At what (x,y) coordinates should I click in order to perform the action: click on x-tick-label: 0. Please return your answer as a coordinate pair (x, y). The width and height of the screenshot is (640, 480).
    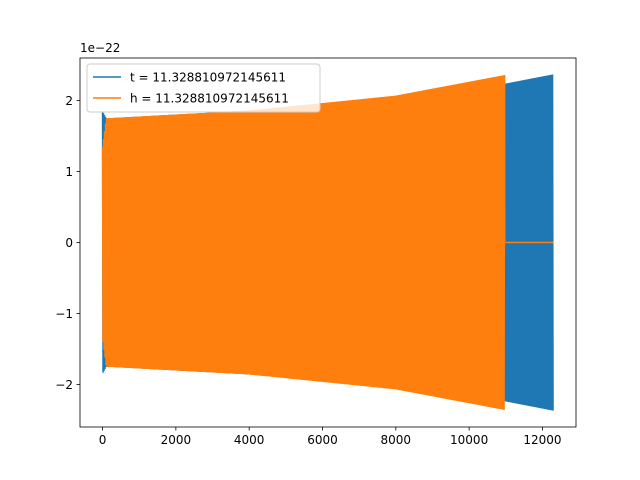
    Looking at the image, I should click on (103, 440).